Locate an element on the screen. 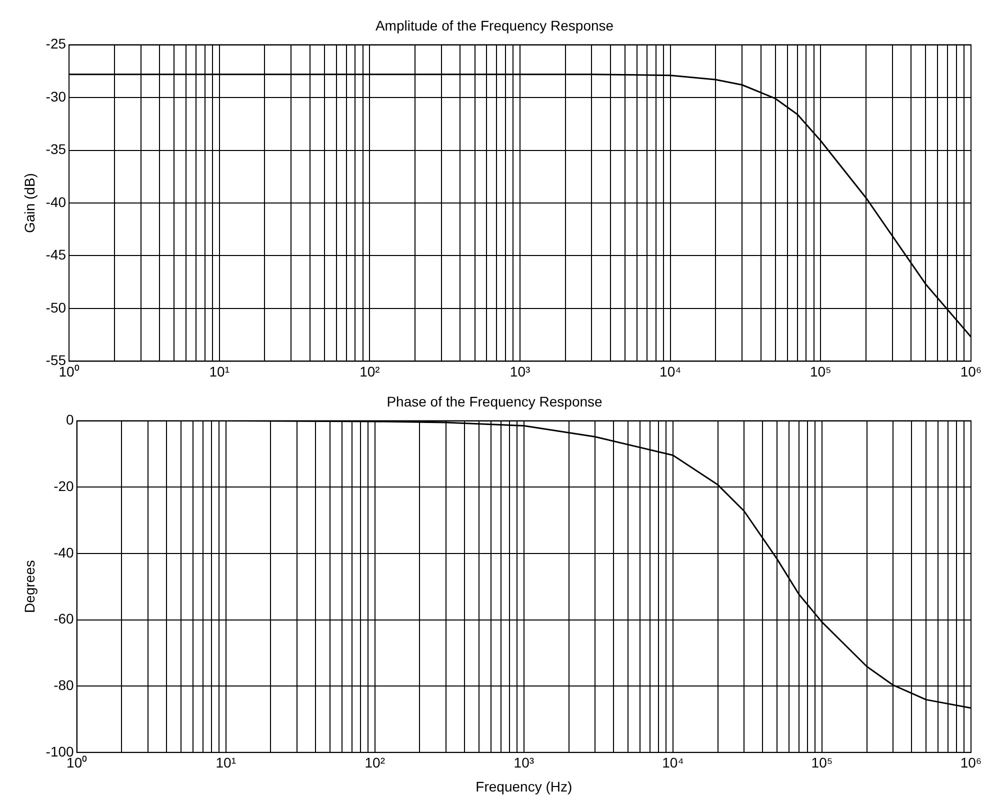 The height and width of the screenshot is (809, 999). chart-title: Phase of the Frequency Response is located at coordinates (494, 401).